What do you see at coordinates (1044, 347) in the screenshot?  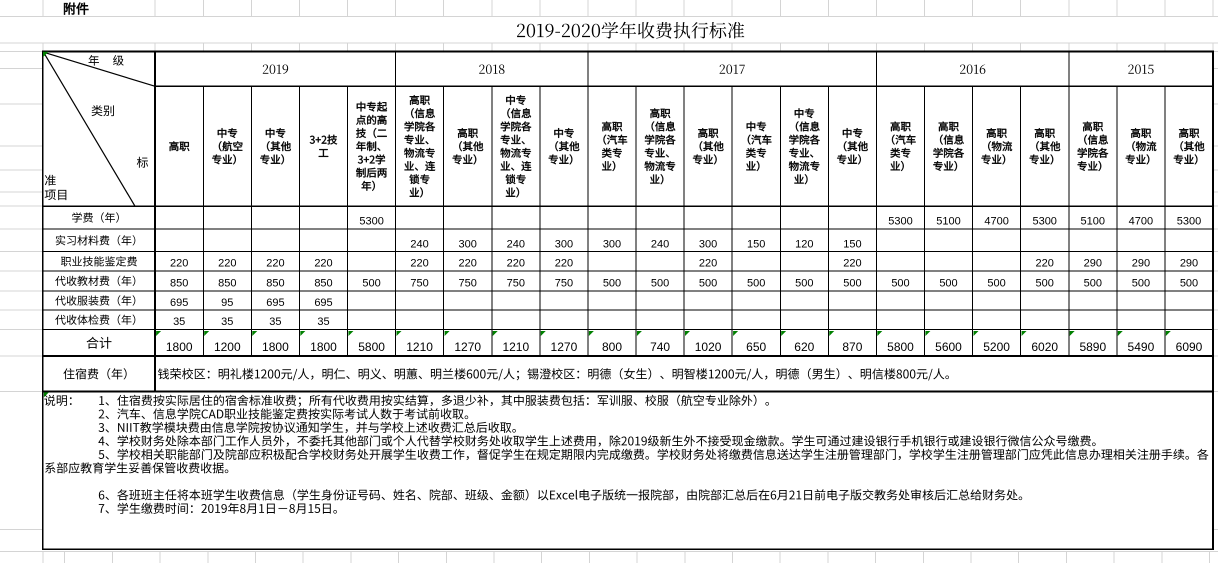 I see `svg-text: 6020` at bounding box center [1044, 347].